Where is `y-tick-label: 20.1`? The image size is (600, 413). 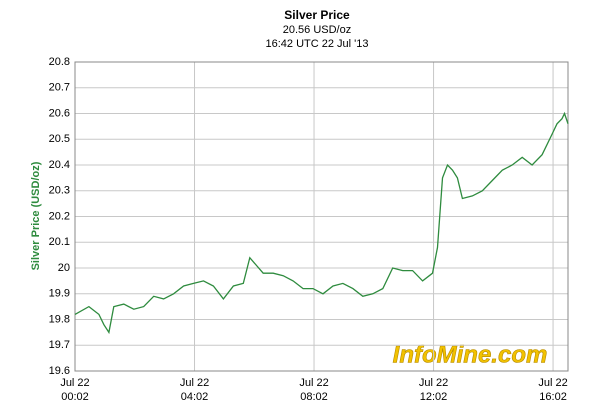
y-tick-label: 20.1 is located at coordinates (59, 242).